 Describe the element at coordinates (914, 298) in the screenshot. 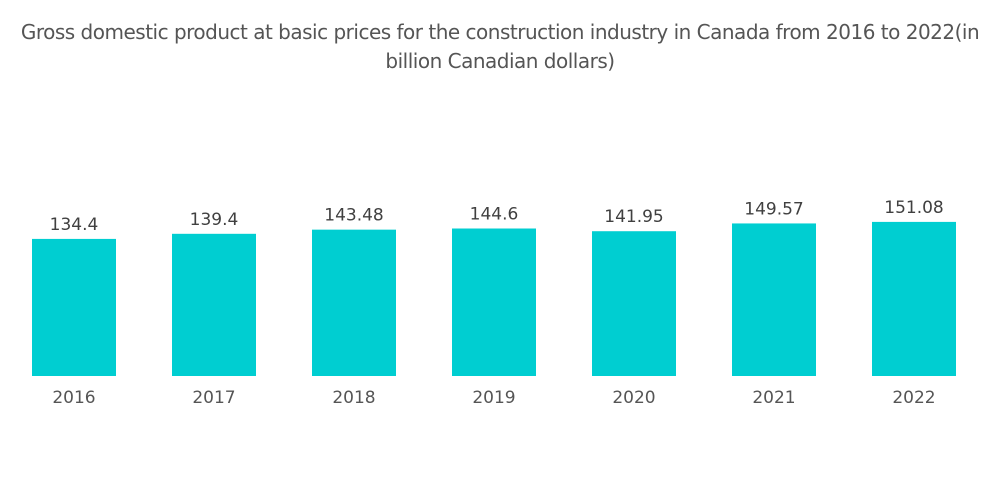

I see `bar-2022` at that location.